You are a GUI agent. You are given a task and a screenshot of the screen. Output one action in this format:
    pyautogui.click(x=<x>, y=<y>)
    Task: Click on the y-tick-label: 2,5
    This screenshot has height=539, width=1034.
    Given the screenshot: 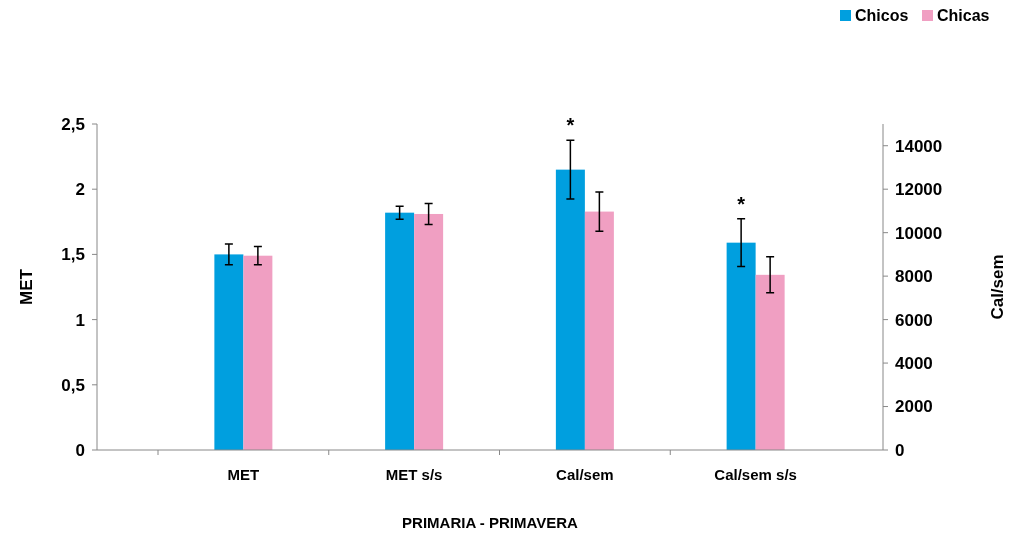 What is the action you would take?
    pyautogui.click(x=73, y=124)
    